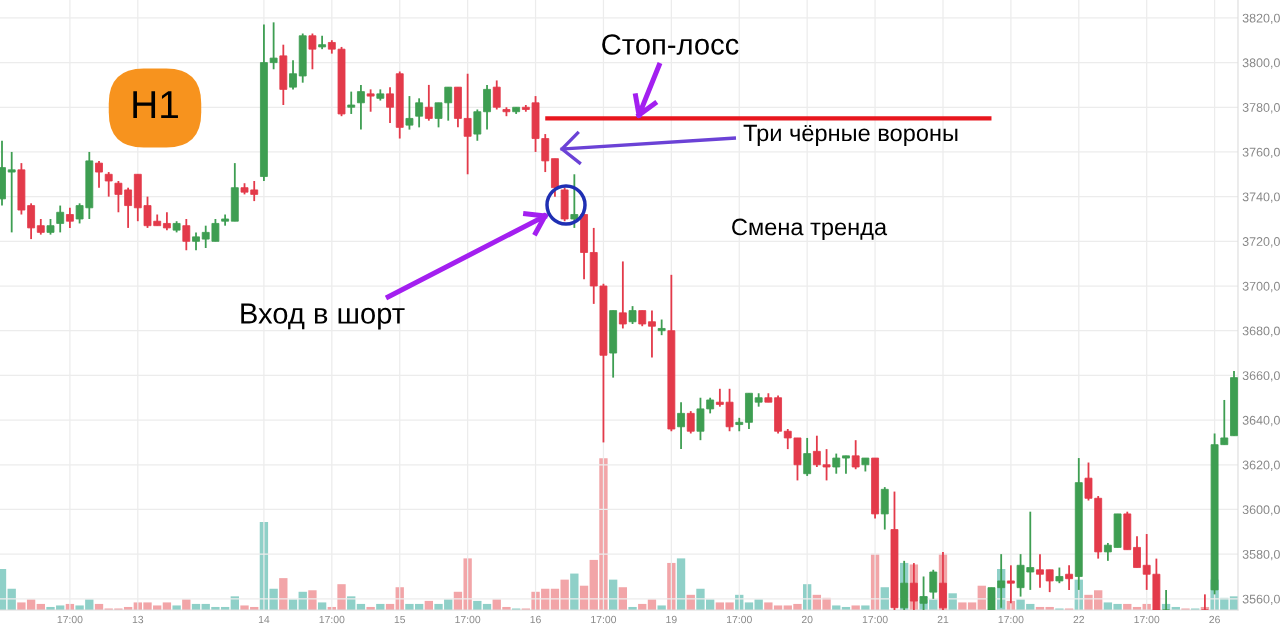 The width and height of the screenshot is (1280, 632). I want to click on y-tick-label: 3700,0, so click(1261, 287).